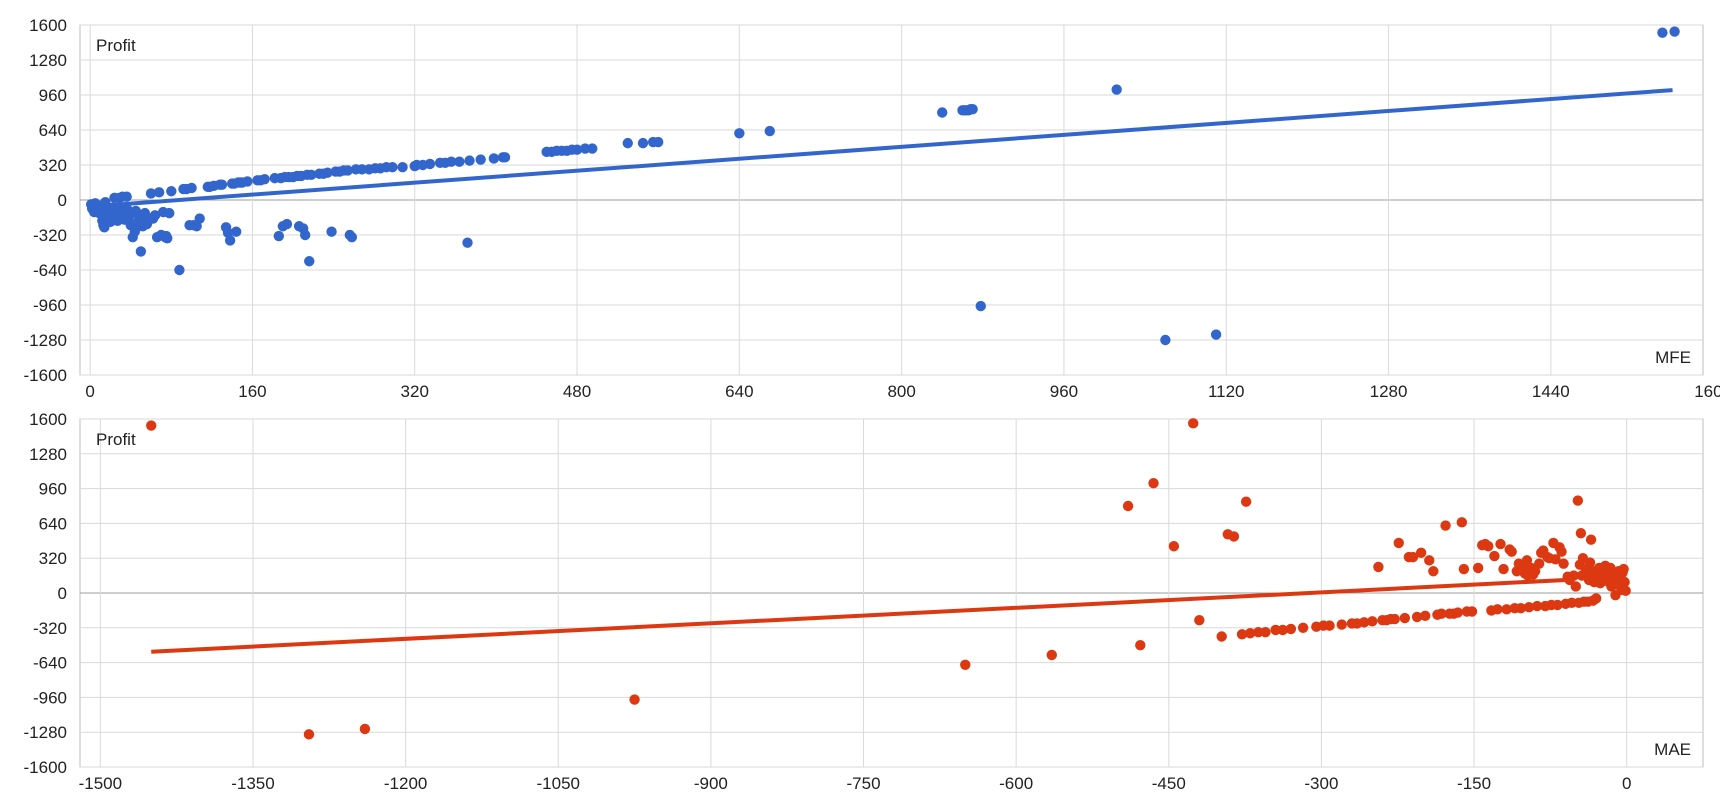 The height and width of the screenshot is (805, 1720). Describe the element at coordinates (62, 593) in the screenshot. I see `mae-y-tick-label: 0` at that location.